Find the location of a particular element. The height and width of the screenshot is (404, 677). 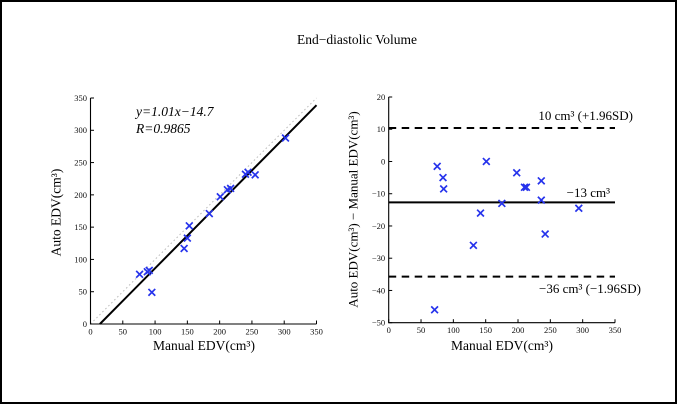

left-x-axis-label: Manual EDV(cm³) is located at coordinates (204, 345).